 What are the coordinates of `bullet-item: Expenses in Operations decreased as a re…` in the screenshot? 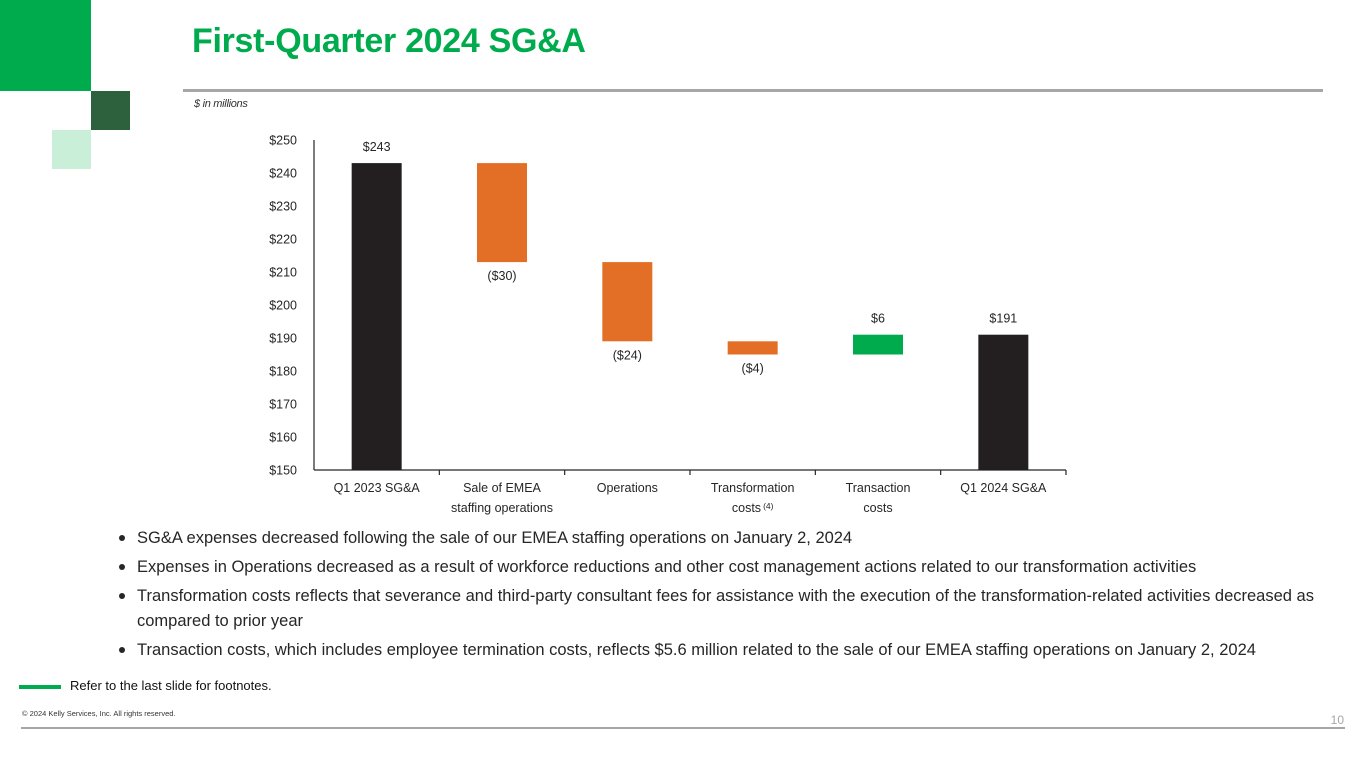 It's located at (728, 567).